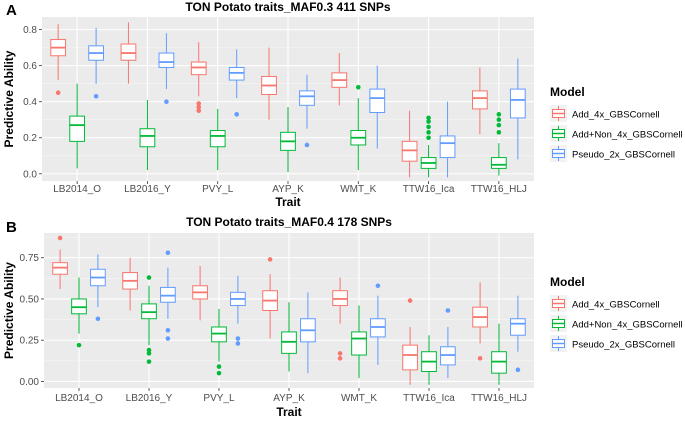 The height and width of the screenshot is (428, 685). What do you see at coordinates (30, 341) in the screenshot?
I see `y-tick-label: 0.25` at bounding box center [30, 341].